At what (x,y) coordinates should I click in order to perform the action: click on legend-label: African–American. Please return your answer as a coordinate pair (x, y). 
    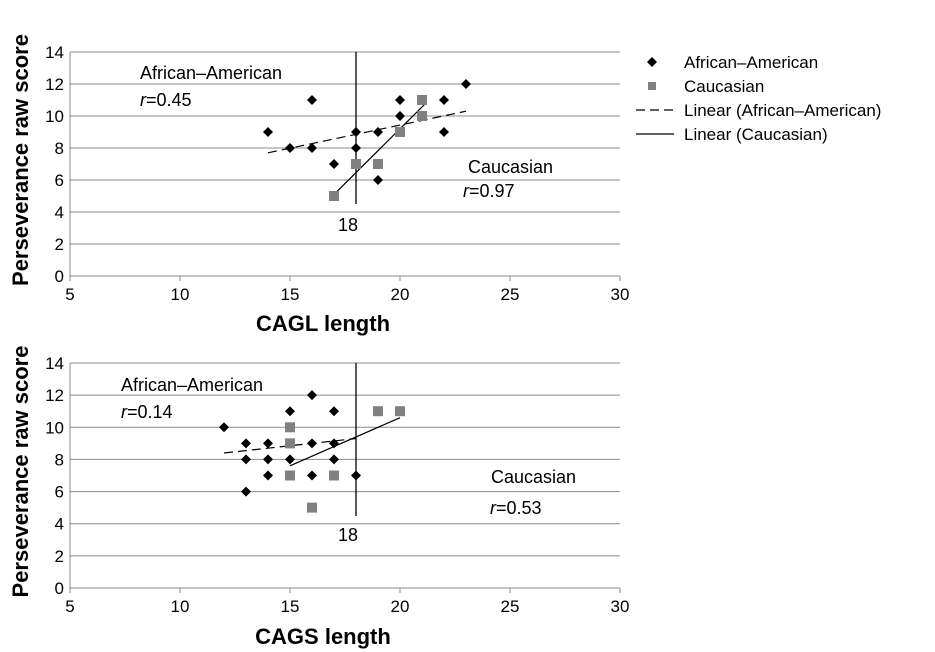
    Looking at the image, I should click on (751, 62).